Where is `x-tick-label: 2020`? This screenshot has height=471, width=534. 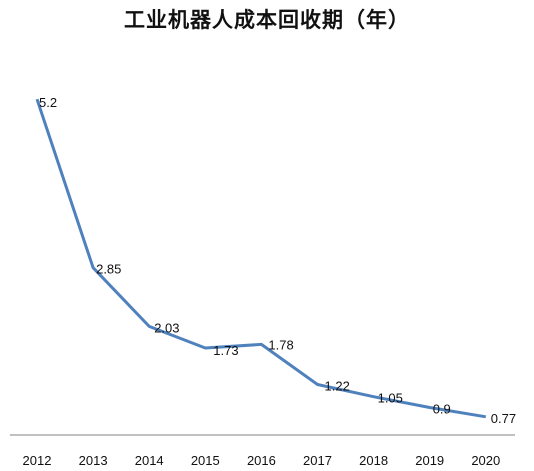
x-tick-label: 2020 is located at coordinates (485, 460).